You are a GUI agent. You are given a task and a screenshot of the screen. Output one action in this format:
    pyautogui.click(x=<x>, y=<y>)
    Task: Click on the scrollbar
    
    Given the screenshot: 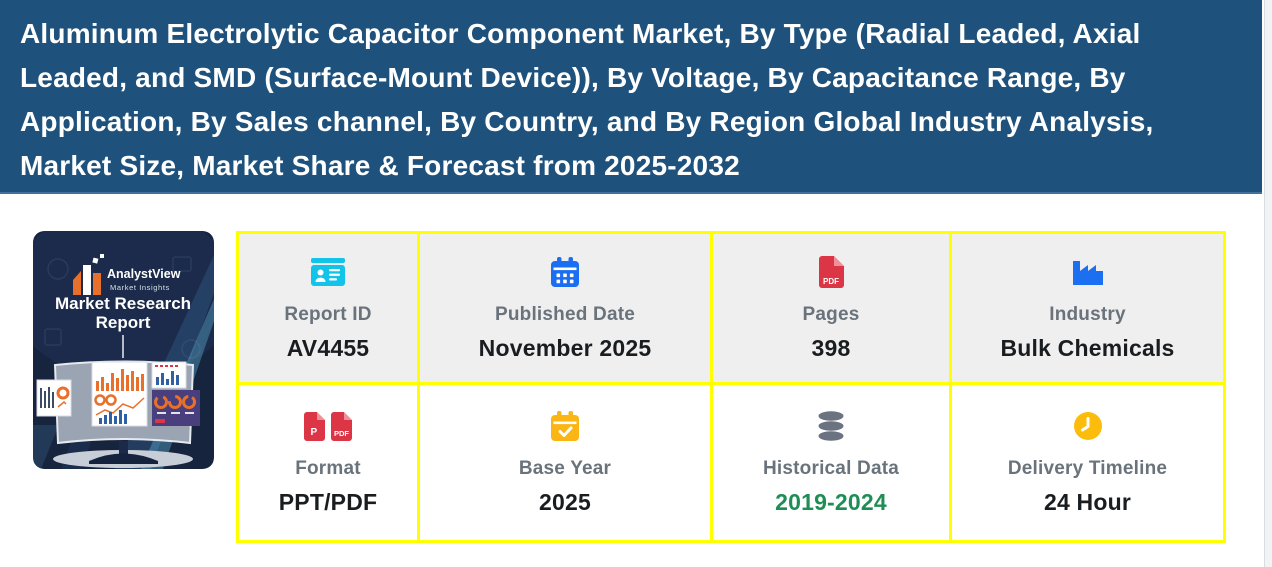 What is the action you would take?
    pyautogui.click(x=1268, y=283)
    